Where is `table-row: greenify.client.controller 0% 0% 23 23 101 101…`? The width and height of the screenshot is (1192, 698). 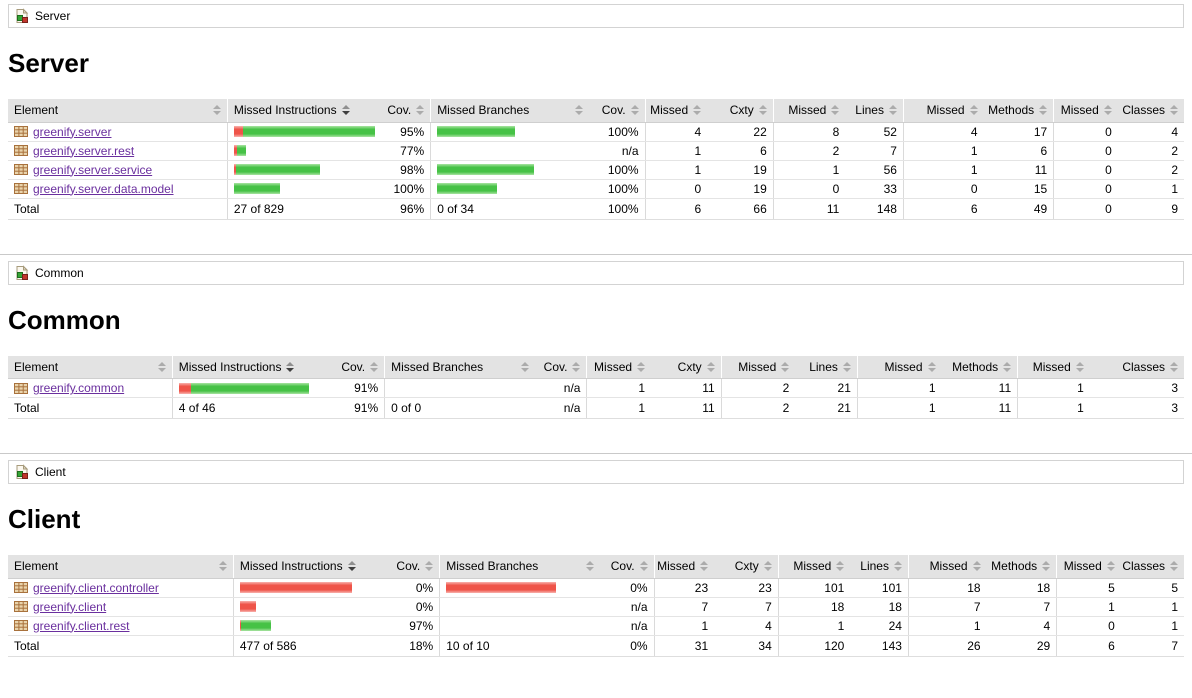 table-row: greenify.client.controller 0% 0% 23 23 101 101… is located at coordinates (596, 588).